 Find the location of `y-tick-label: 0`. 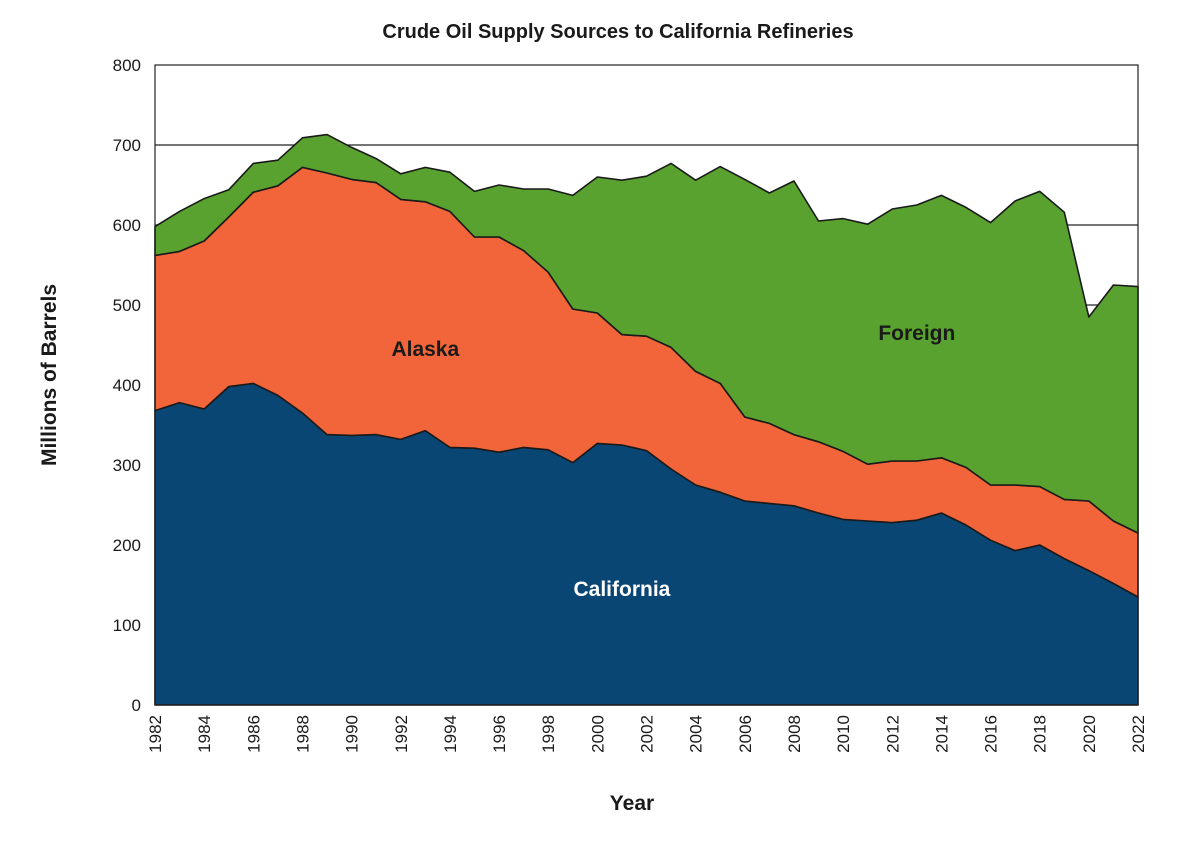

y-tick-label: 0 is located at coordinates (136, 705).